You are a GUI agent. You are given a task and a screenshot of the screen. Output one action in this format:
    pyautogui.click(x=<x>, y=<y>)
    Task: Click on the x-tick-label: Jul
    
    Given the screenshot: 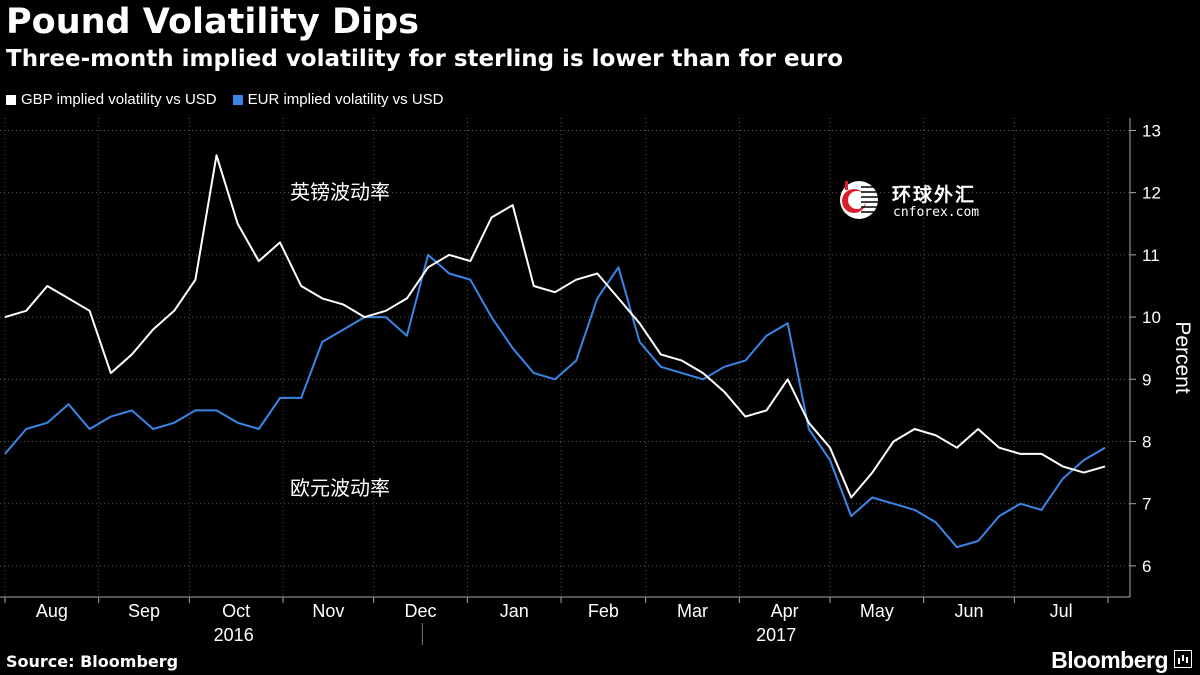 What is the action you would take?
    pyautogui.click(x=1061, y=611)
    